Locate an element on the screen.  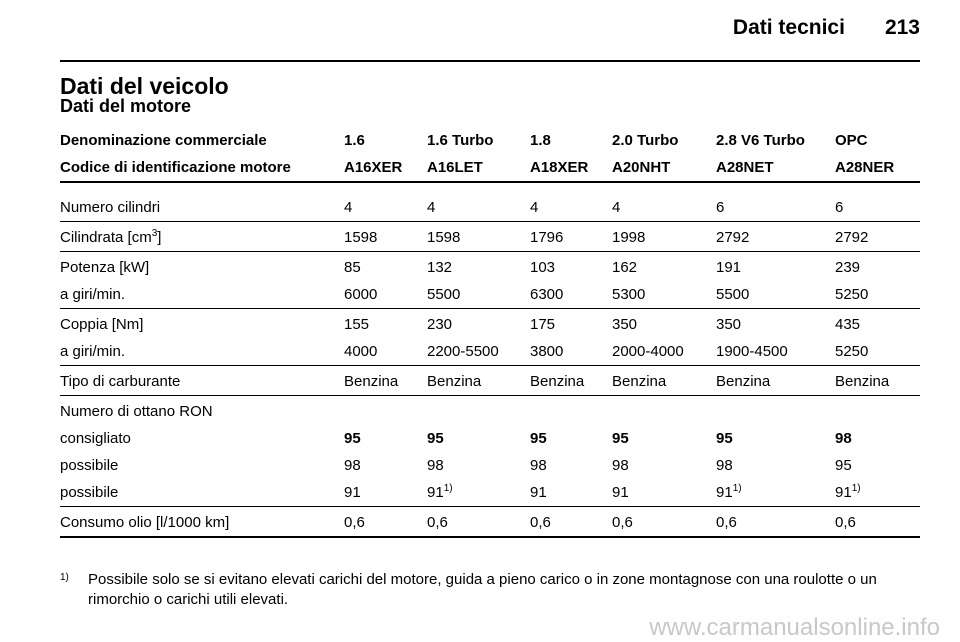
row-label: consigliato is located at coordinates (95, 438).